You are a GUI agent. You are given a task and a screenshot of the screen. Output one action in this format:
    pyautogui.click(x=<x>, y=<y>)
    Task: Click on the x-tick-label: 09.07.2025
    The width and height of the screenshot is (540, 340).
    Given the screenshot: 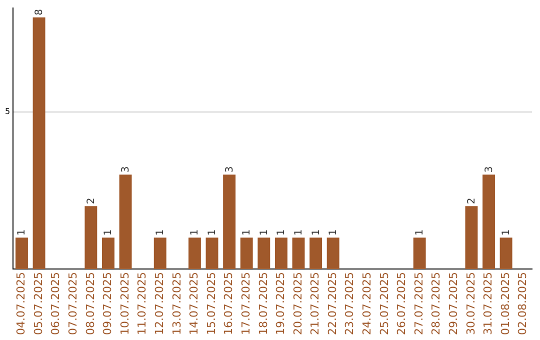 What is the action you would take?
    pyautogui.click(x=107, y=304)
    